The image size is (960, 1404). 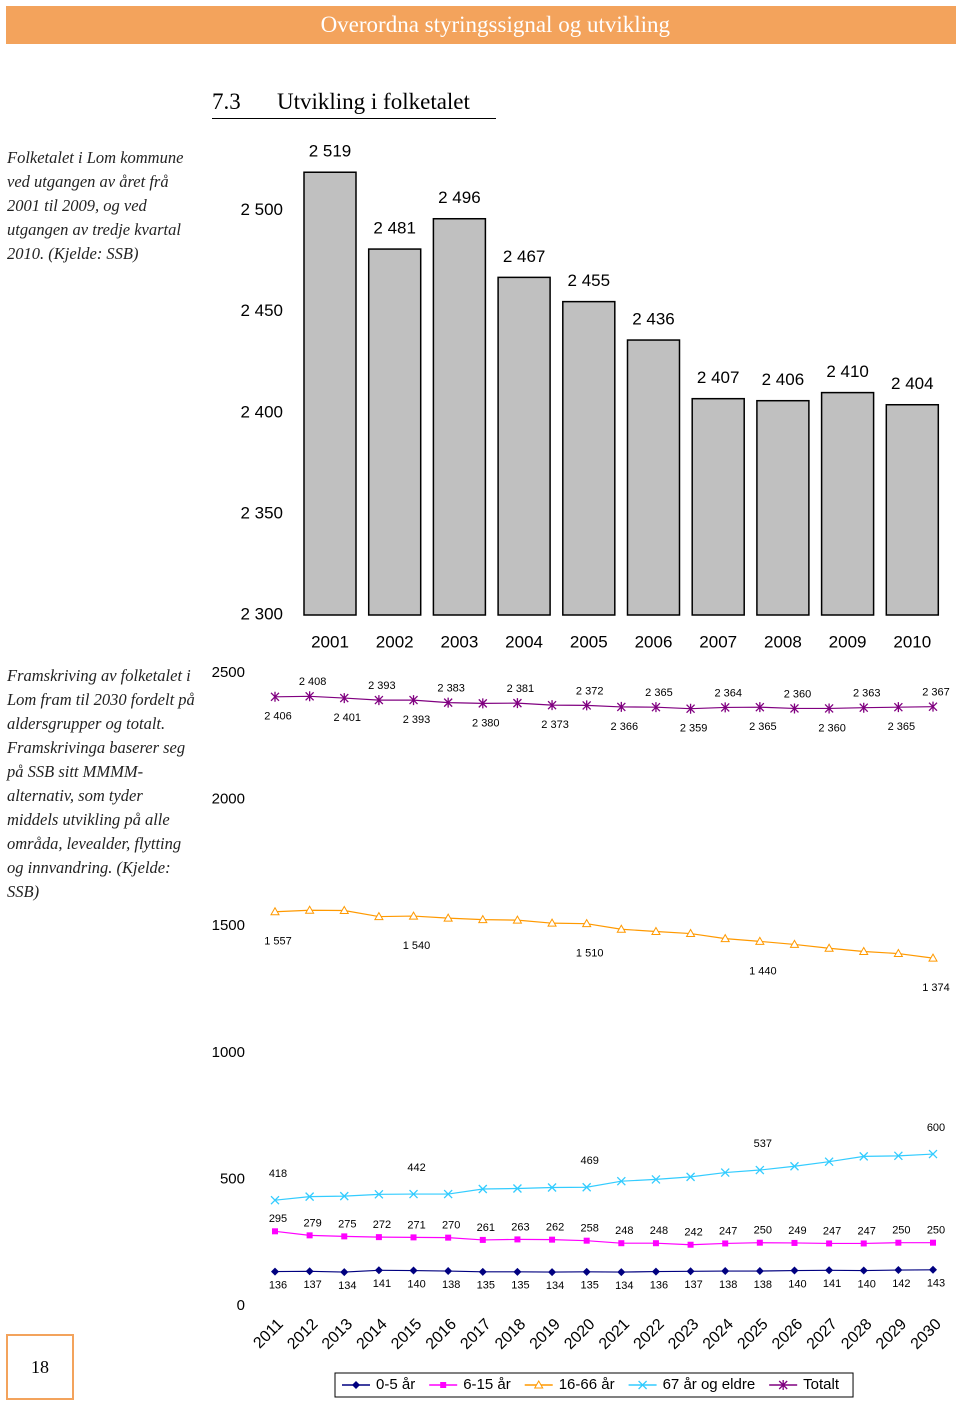 I want to click on legend-label: 0-5 år, so click(x=395, y=1384).